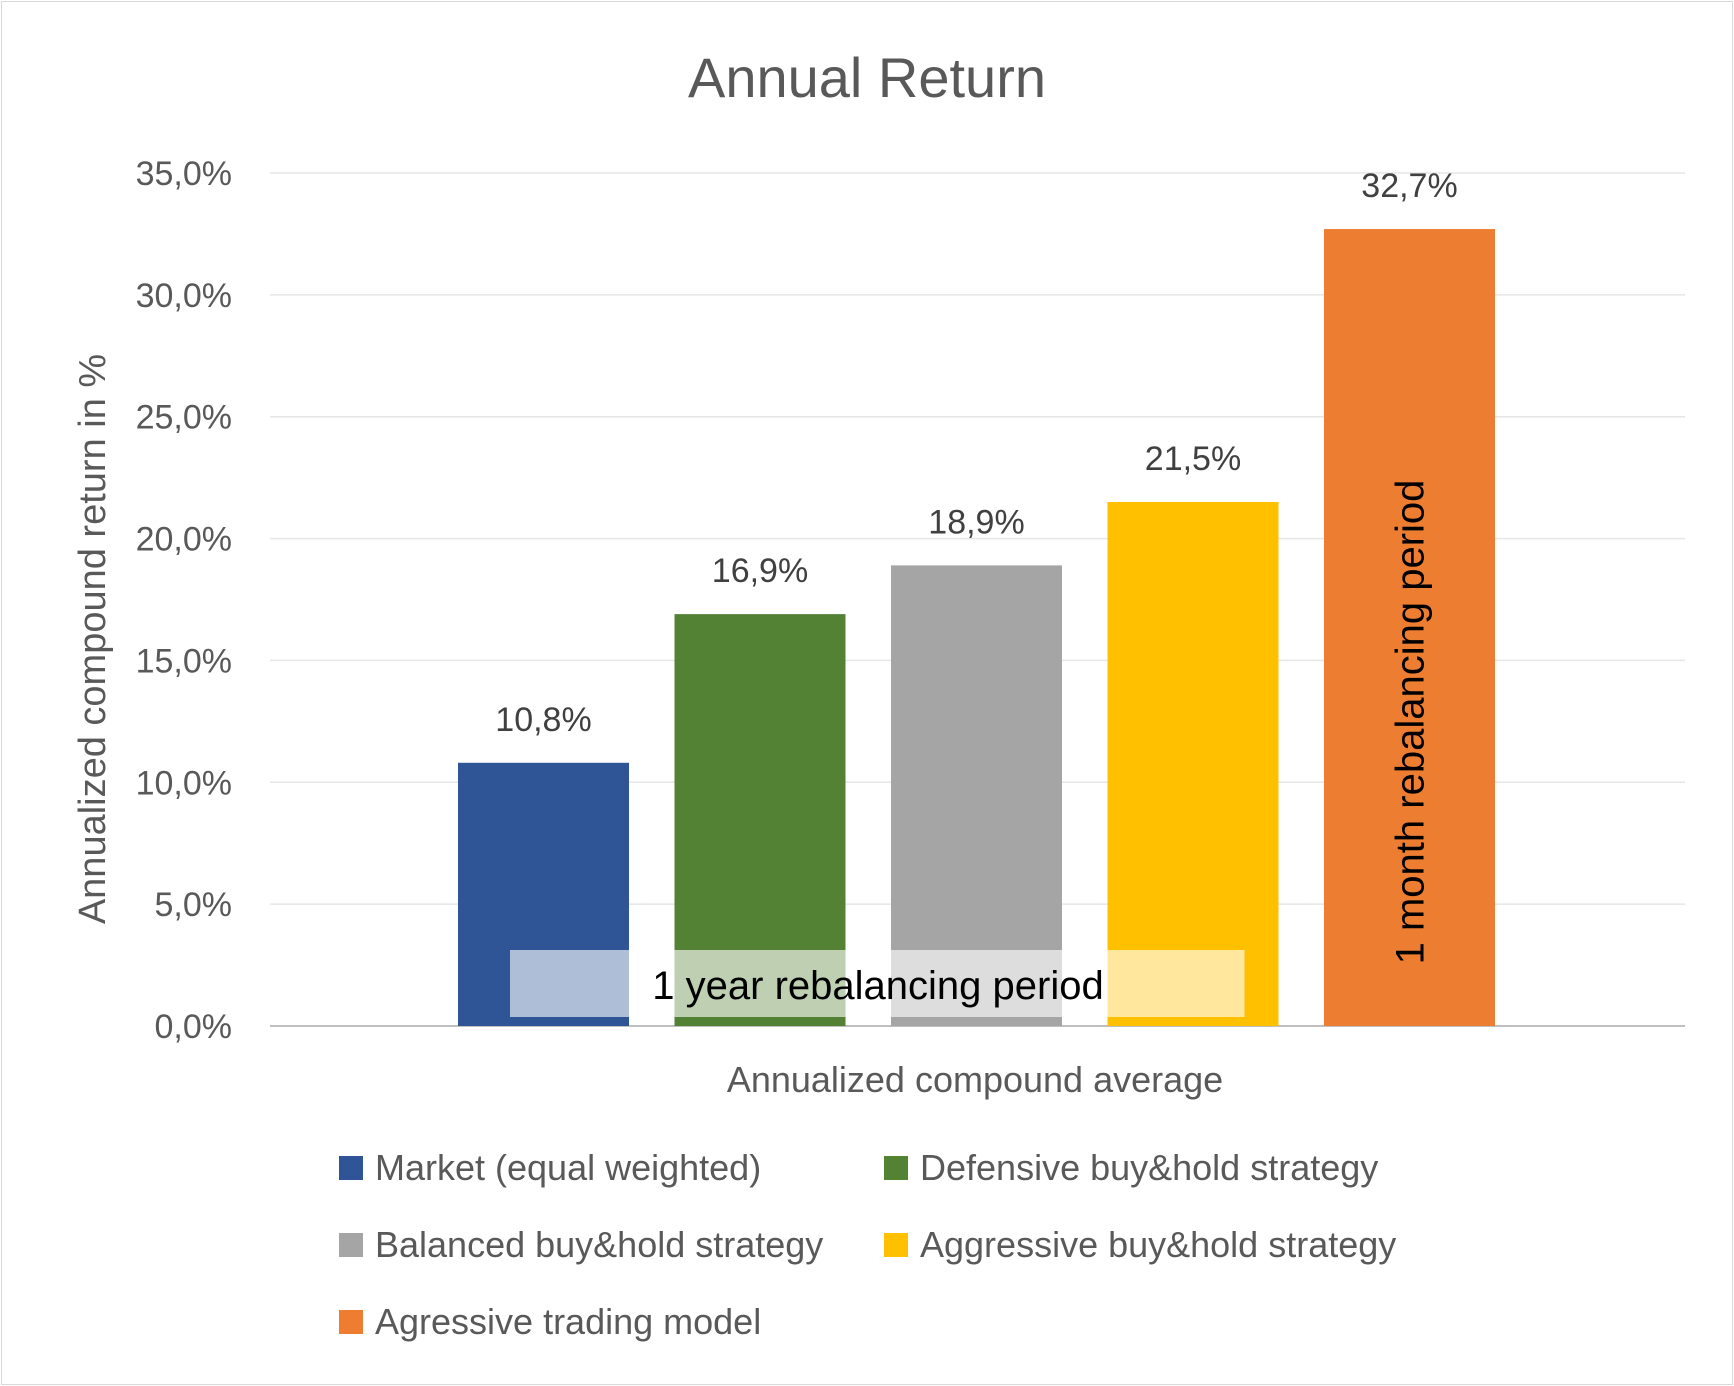 Image resolution: width=1734 pixels, height=1386 pixels. Describe the element at coordinates (1158, 1244) in the screenshot. I see `legend-label: Aggressive buy&hold strategy` at that location.